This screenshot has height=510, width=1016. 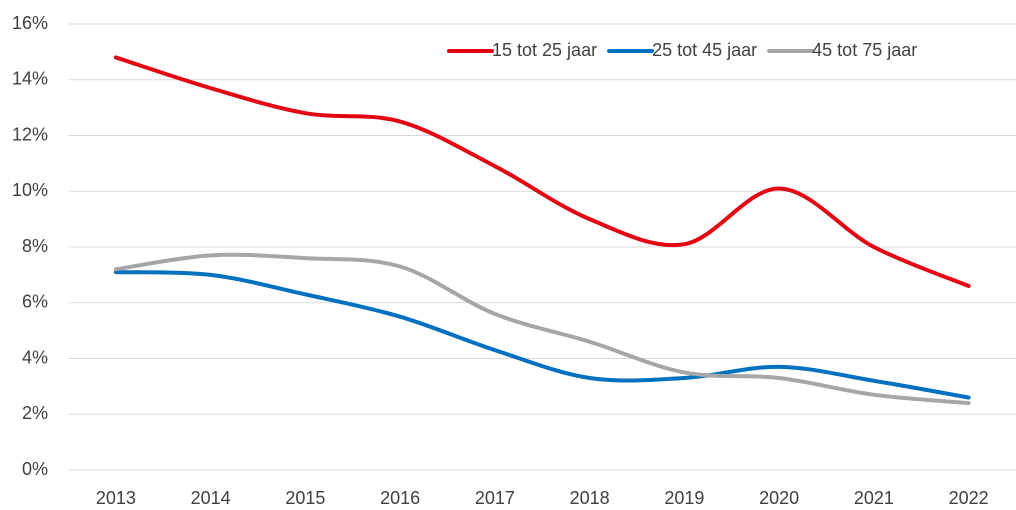 What do you see at coordinates (544, 50) in the screenshot?
I see `legend-label: 15 tot 25 jaar` at bounding box center [544, 50].